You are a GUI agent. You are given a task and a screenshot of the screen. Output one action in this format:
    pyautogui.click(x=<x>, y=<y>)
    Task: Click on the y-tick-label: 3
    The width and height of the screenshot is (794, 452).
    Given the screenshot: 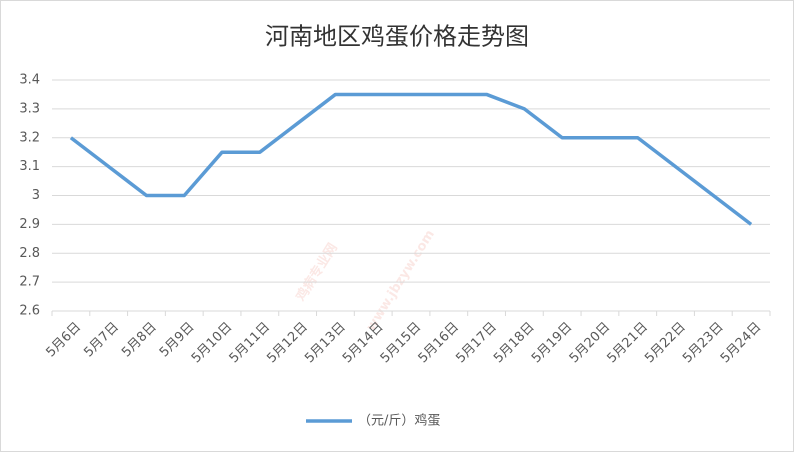 What is the action you would take?
    pyautogui.click(x=36, y=195)
    